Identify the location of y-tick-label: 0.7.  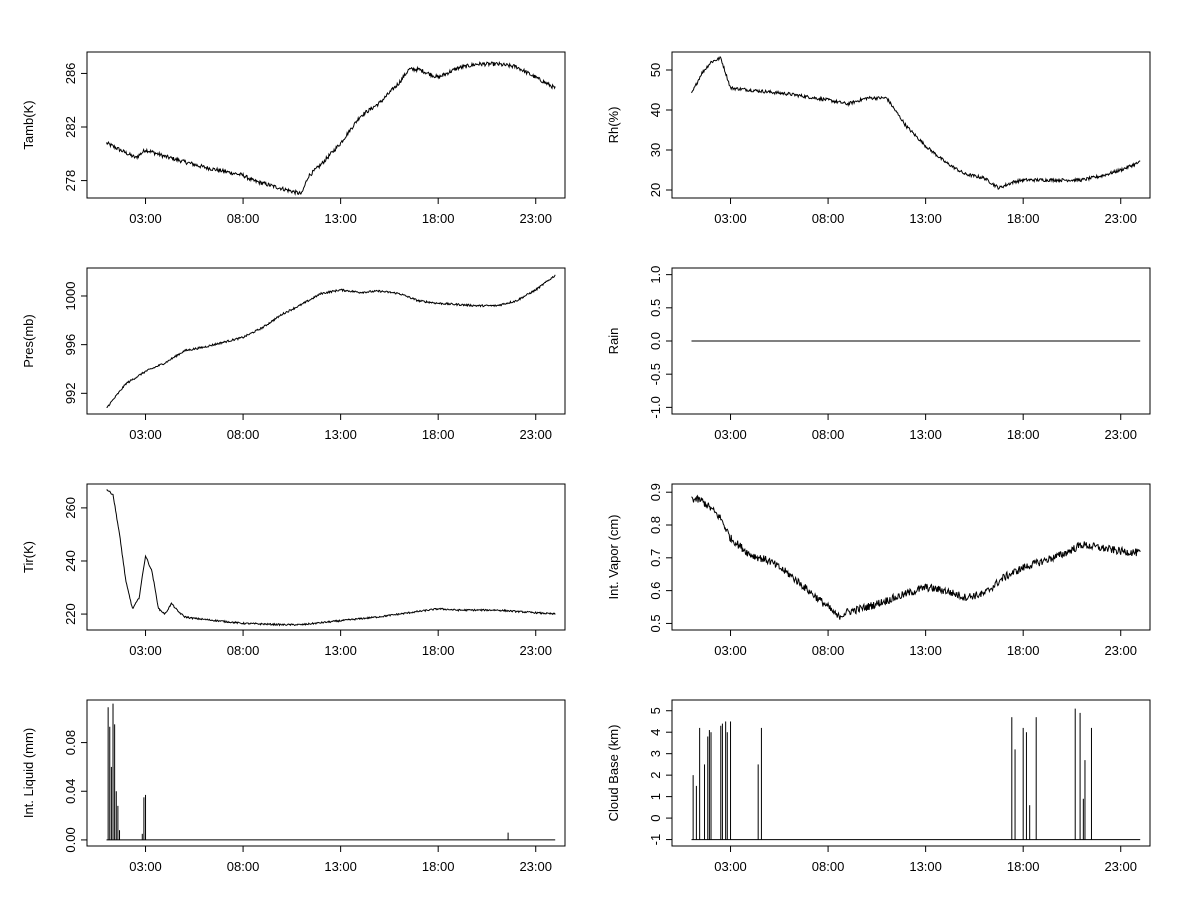
(655, 558).